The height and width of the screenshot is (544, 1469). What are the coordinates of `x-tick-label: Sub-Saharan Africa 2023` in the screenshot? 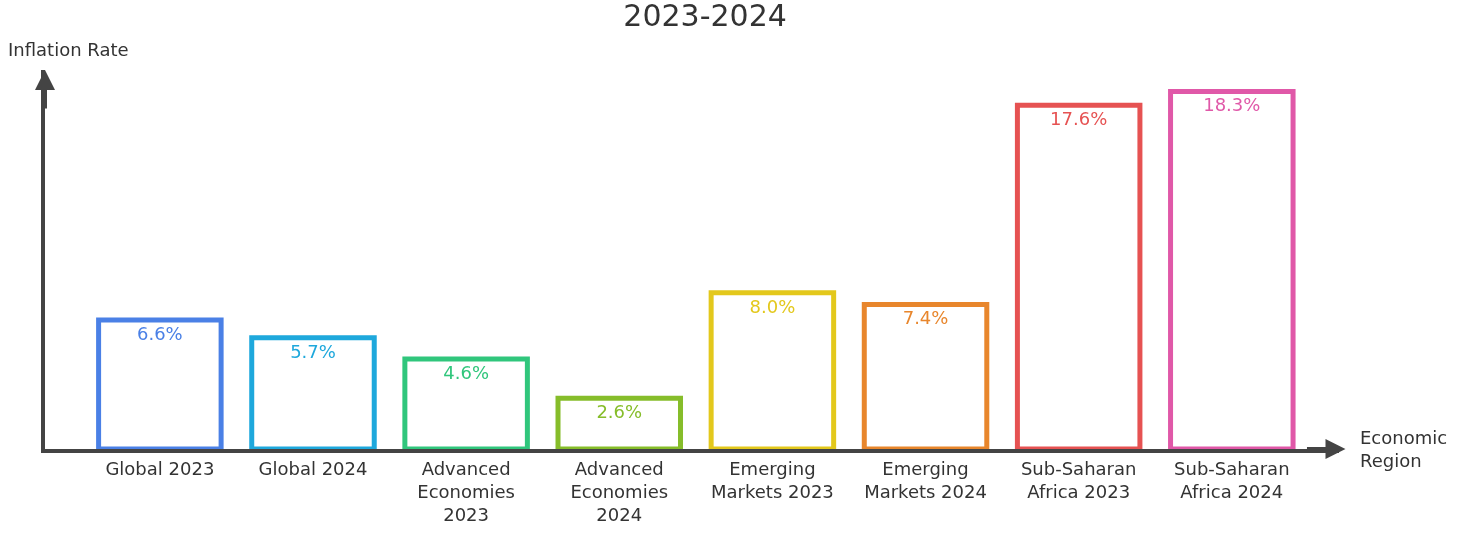 It's located at (1078, 479).